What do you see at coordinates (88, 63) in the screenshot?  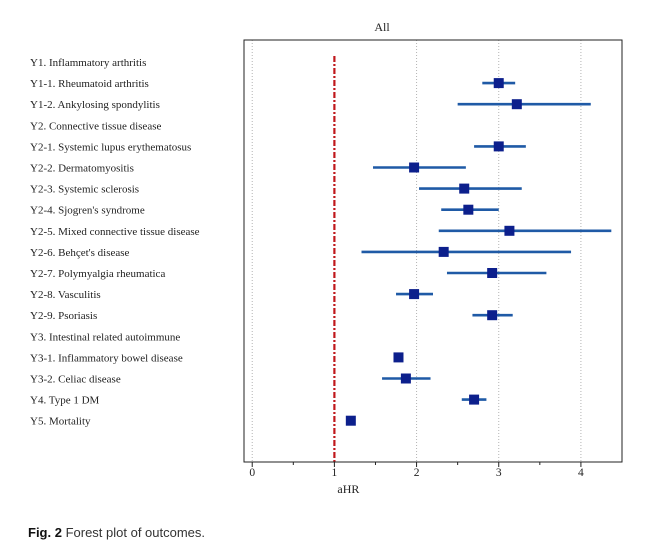 I see `row-label: Y1. Inflammatory arthritis` at bounding box center [88, 63].